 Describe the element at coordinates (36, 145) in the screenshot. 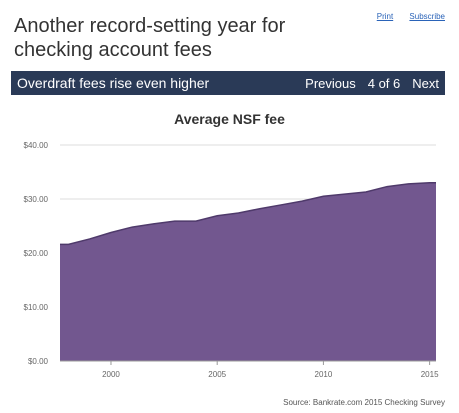

I see `y-tick-label: $40.00` at that location.